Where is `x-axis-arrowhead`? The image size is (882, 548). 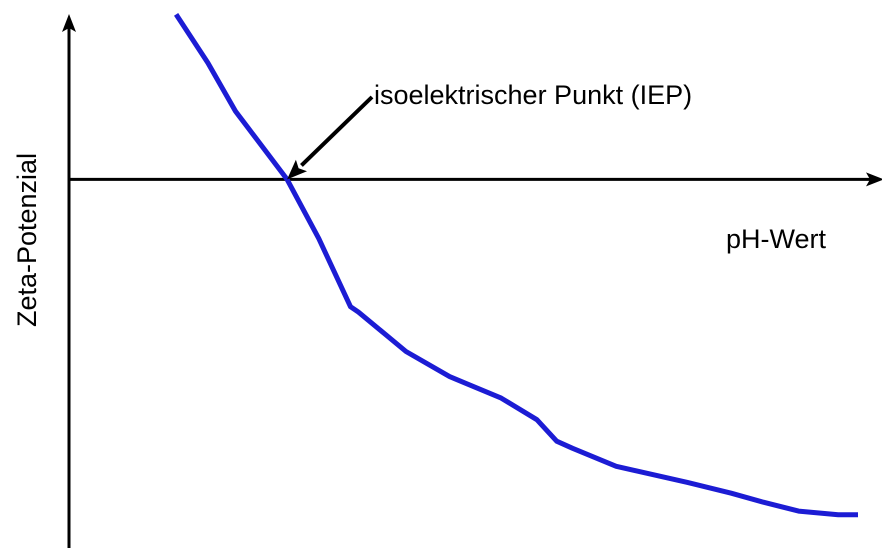 x-axis-arrowhead is located at coordinates (874, 179).